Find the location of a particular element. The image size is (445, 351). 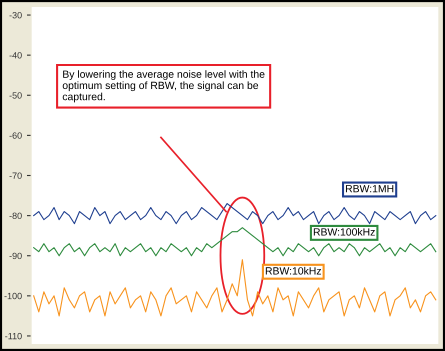

series-label: RBW:1MH is located at coordinates (370, 188).